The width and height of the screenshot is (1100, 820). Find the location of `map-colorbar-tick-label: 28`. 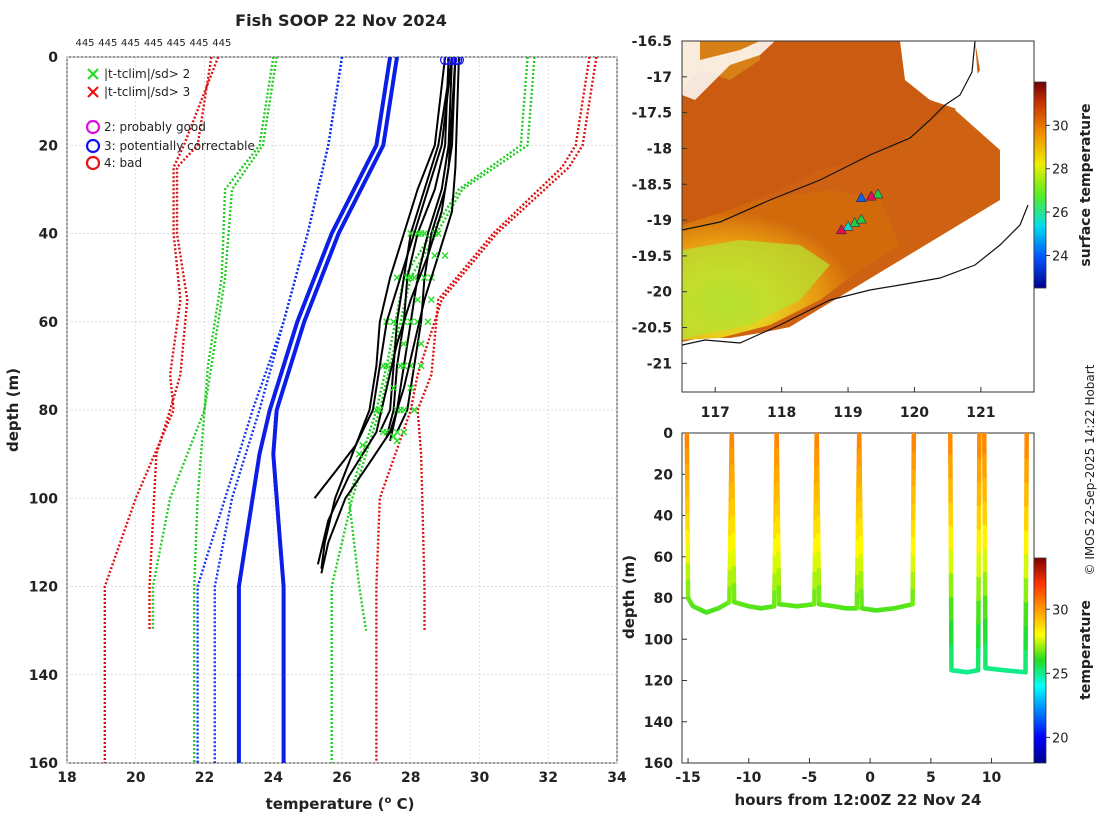

map-colorbar-tick-label: 28 is located at coordinates (1060, 170).